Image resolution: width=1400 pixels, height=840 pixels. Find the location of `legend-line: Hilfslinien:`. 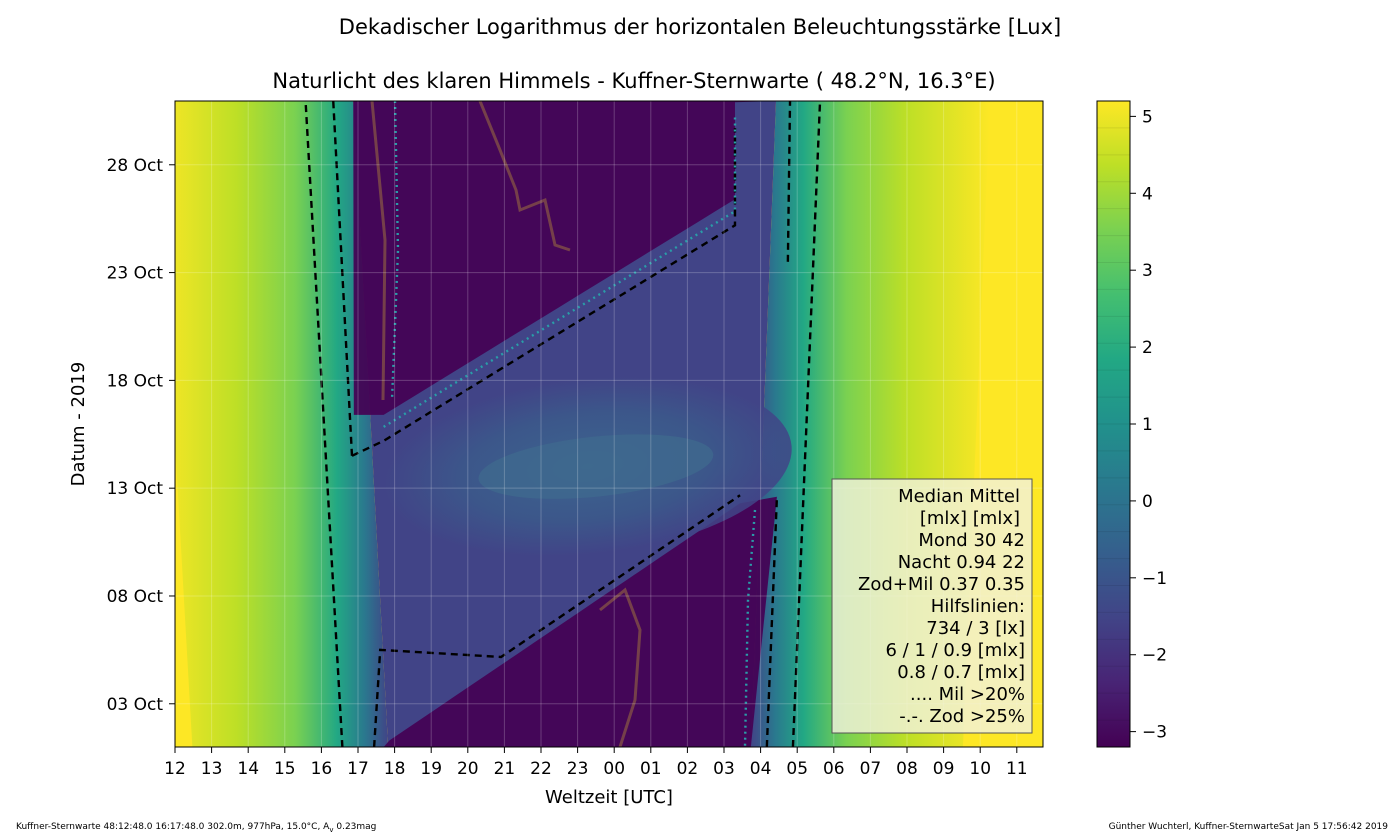

legend-line: Hilfslinien: is located at coordinates (978, 606).